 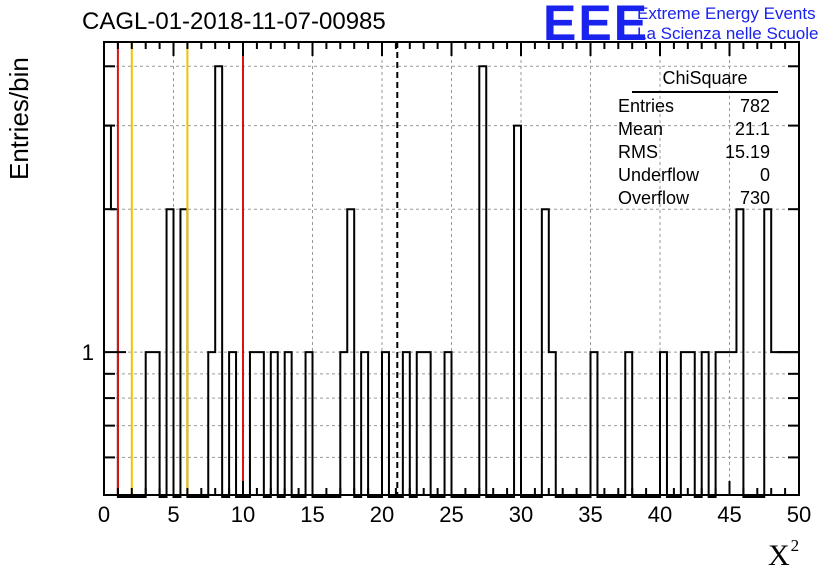 I want to click on x-tick-label: 10, so click(x=243, y=514).